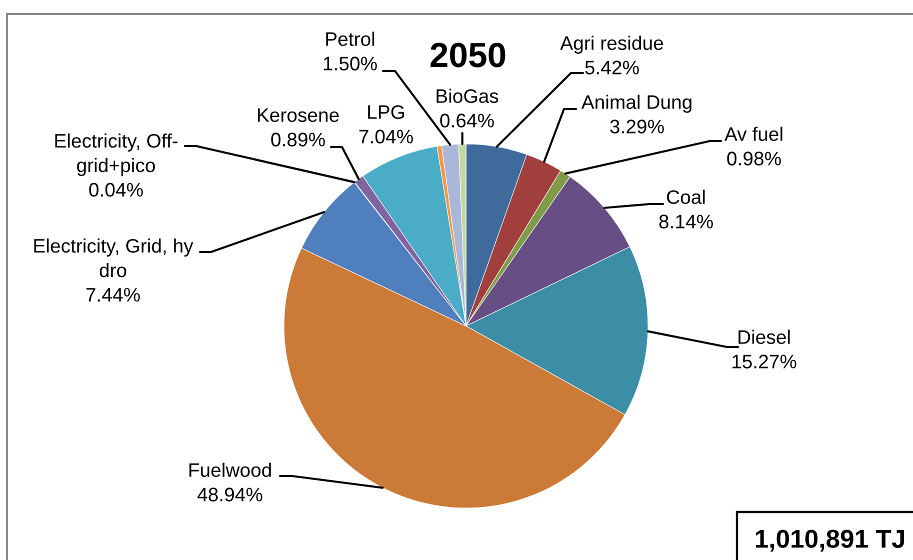  What do you see at coordinates (116, 154) in the screenshot?
I see `slice-label: Electricity, Off- grid+pico` at bounding box center [116, 154].